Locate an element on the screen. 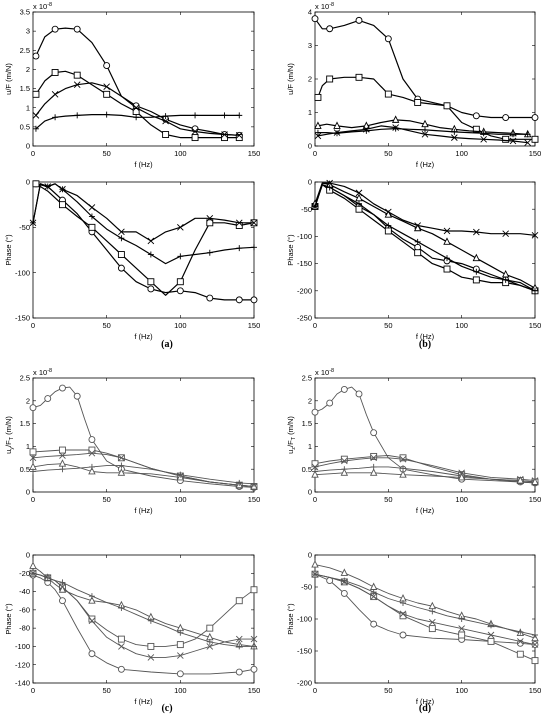  y-tick-label: -140 is located at coordinates (22, 683).